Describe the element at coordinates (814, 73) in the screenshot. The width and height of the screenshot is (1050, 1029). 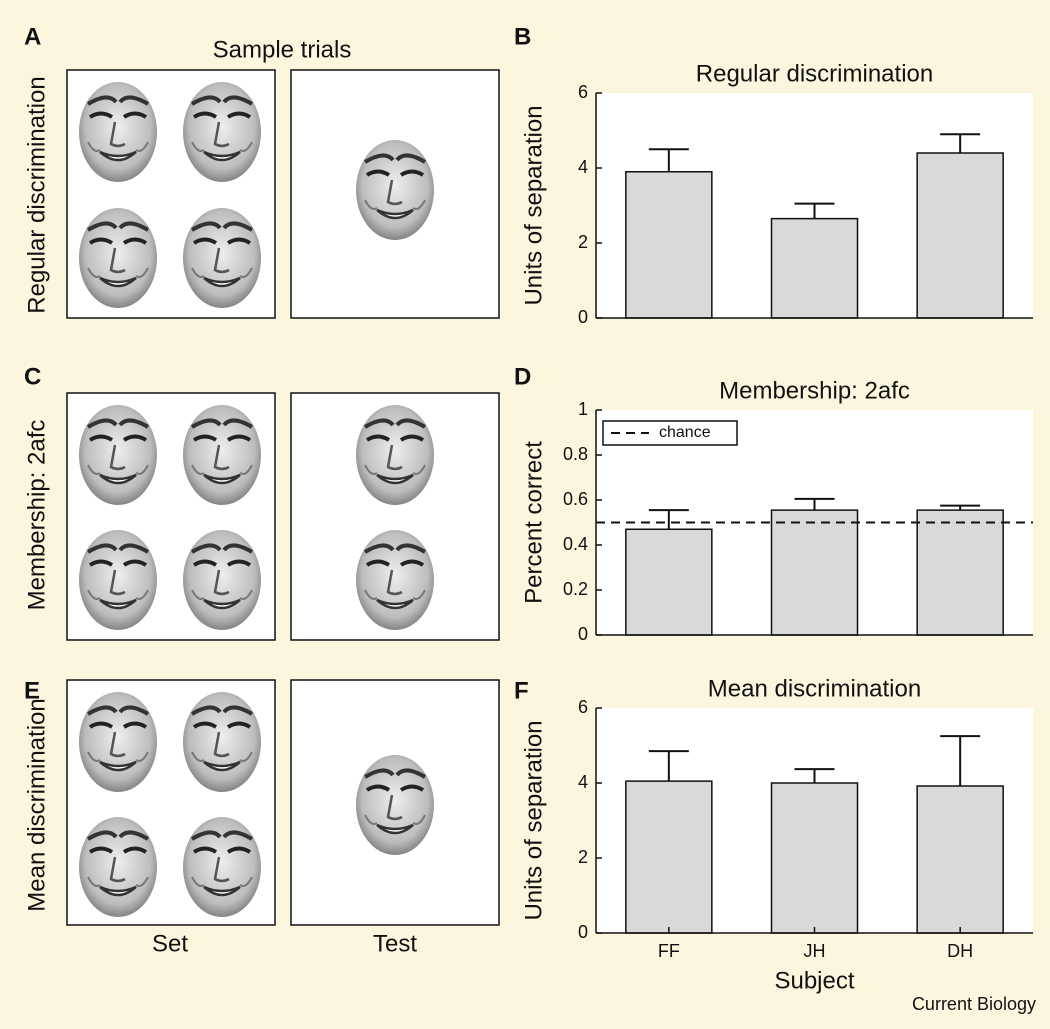
I see `chart-title: Regular discrimination` at that location.